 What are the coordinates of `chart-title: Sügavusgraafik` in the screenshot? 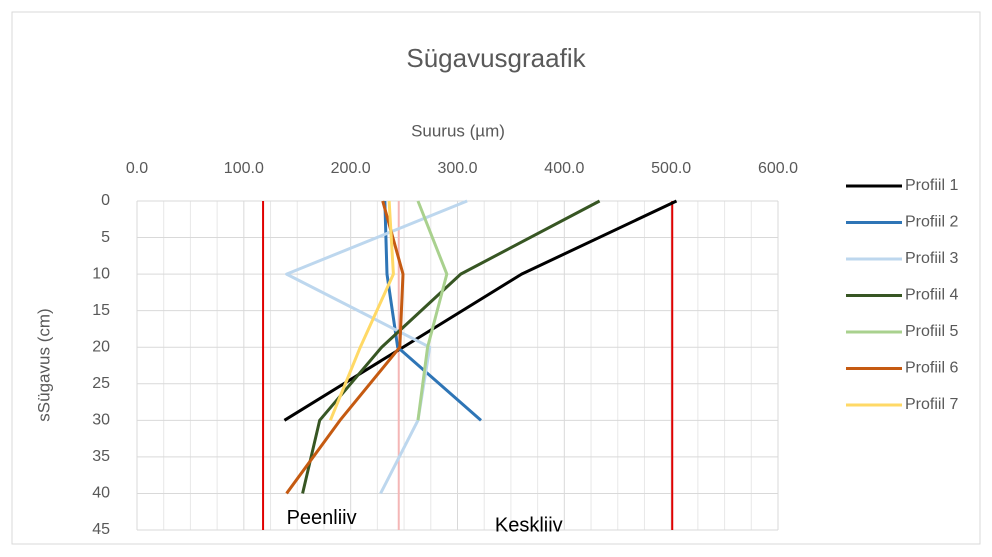 It's located at (496, 58).